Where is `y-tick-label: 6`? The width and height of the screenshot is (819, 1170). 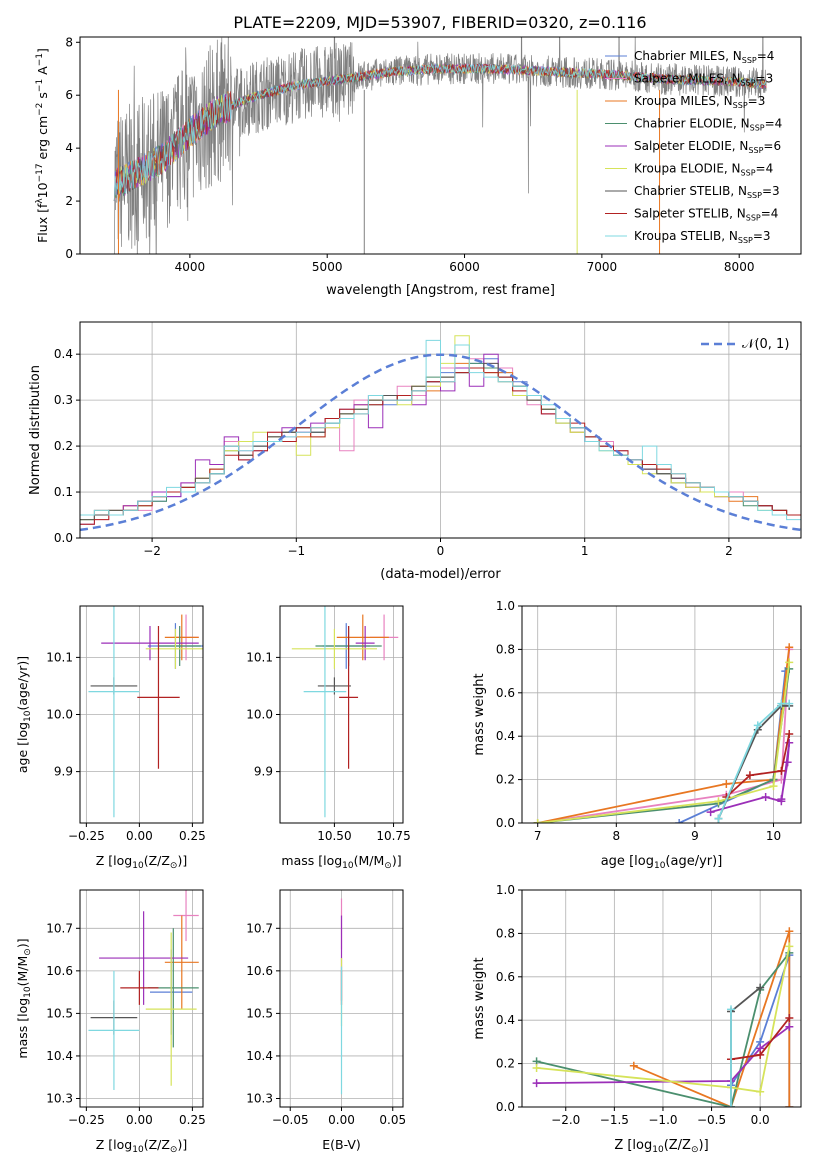 y-tick-label: 6 is located at coordinates (69, 95).